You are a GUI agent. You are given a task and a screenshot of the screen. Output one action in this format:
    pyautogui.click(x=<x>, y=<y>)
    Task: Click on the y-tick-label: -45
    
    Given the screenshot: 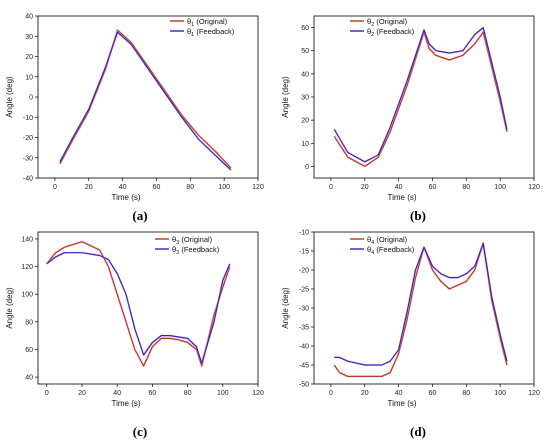 What is the action you would take?
    pyautogui.click(x=304, y=366)
    